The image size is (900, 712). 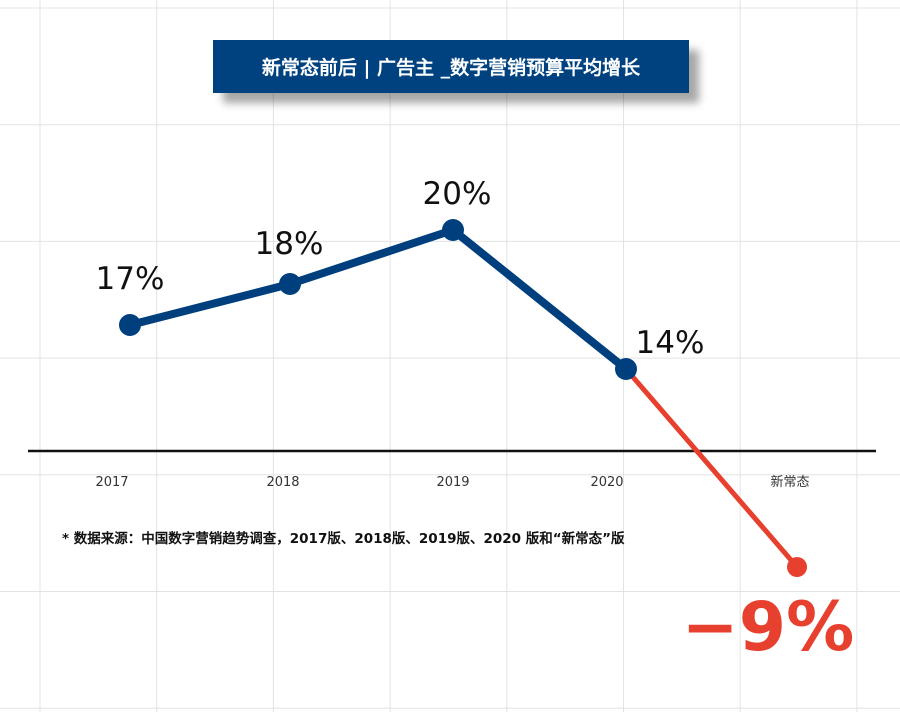 What do you see at coordinates (379, 299) in the screenshot?
I see `series-line` at bounding box center [379, 299].